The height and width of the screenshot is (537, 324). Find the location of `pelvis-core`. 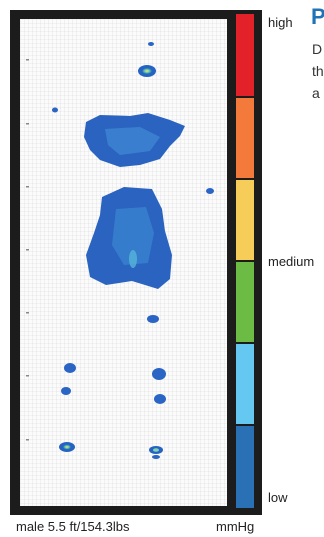

pelvis-core is located at coordinates (133, 236).